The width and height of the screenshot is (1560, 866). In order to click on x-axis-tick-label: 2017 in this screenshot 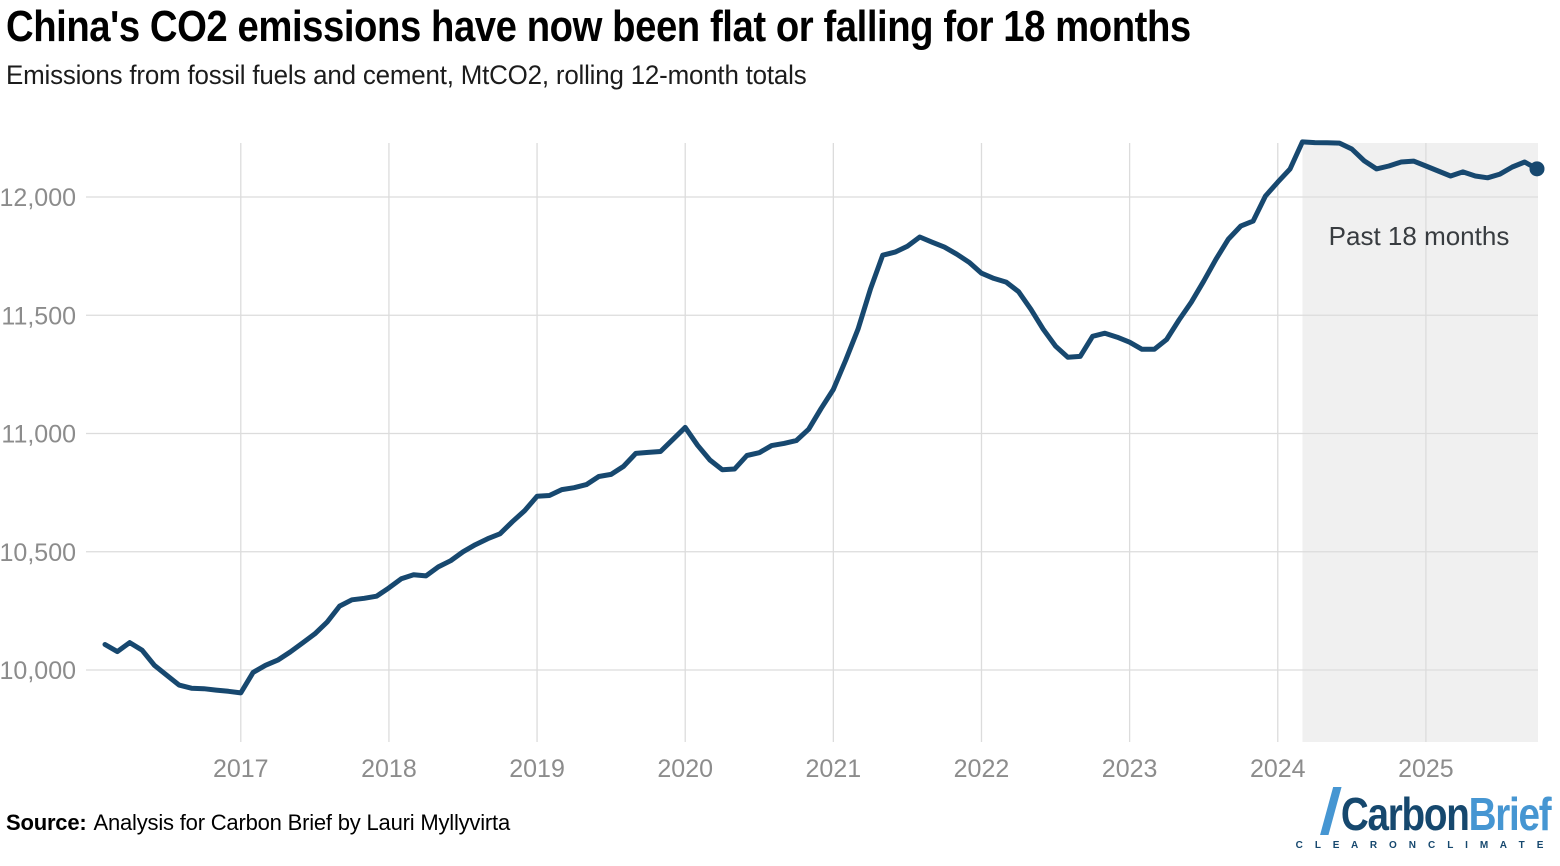, I will do `click(241, 769)`.